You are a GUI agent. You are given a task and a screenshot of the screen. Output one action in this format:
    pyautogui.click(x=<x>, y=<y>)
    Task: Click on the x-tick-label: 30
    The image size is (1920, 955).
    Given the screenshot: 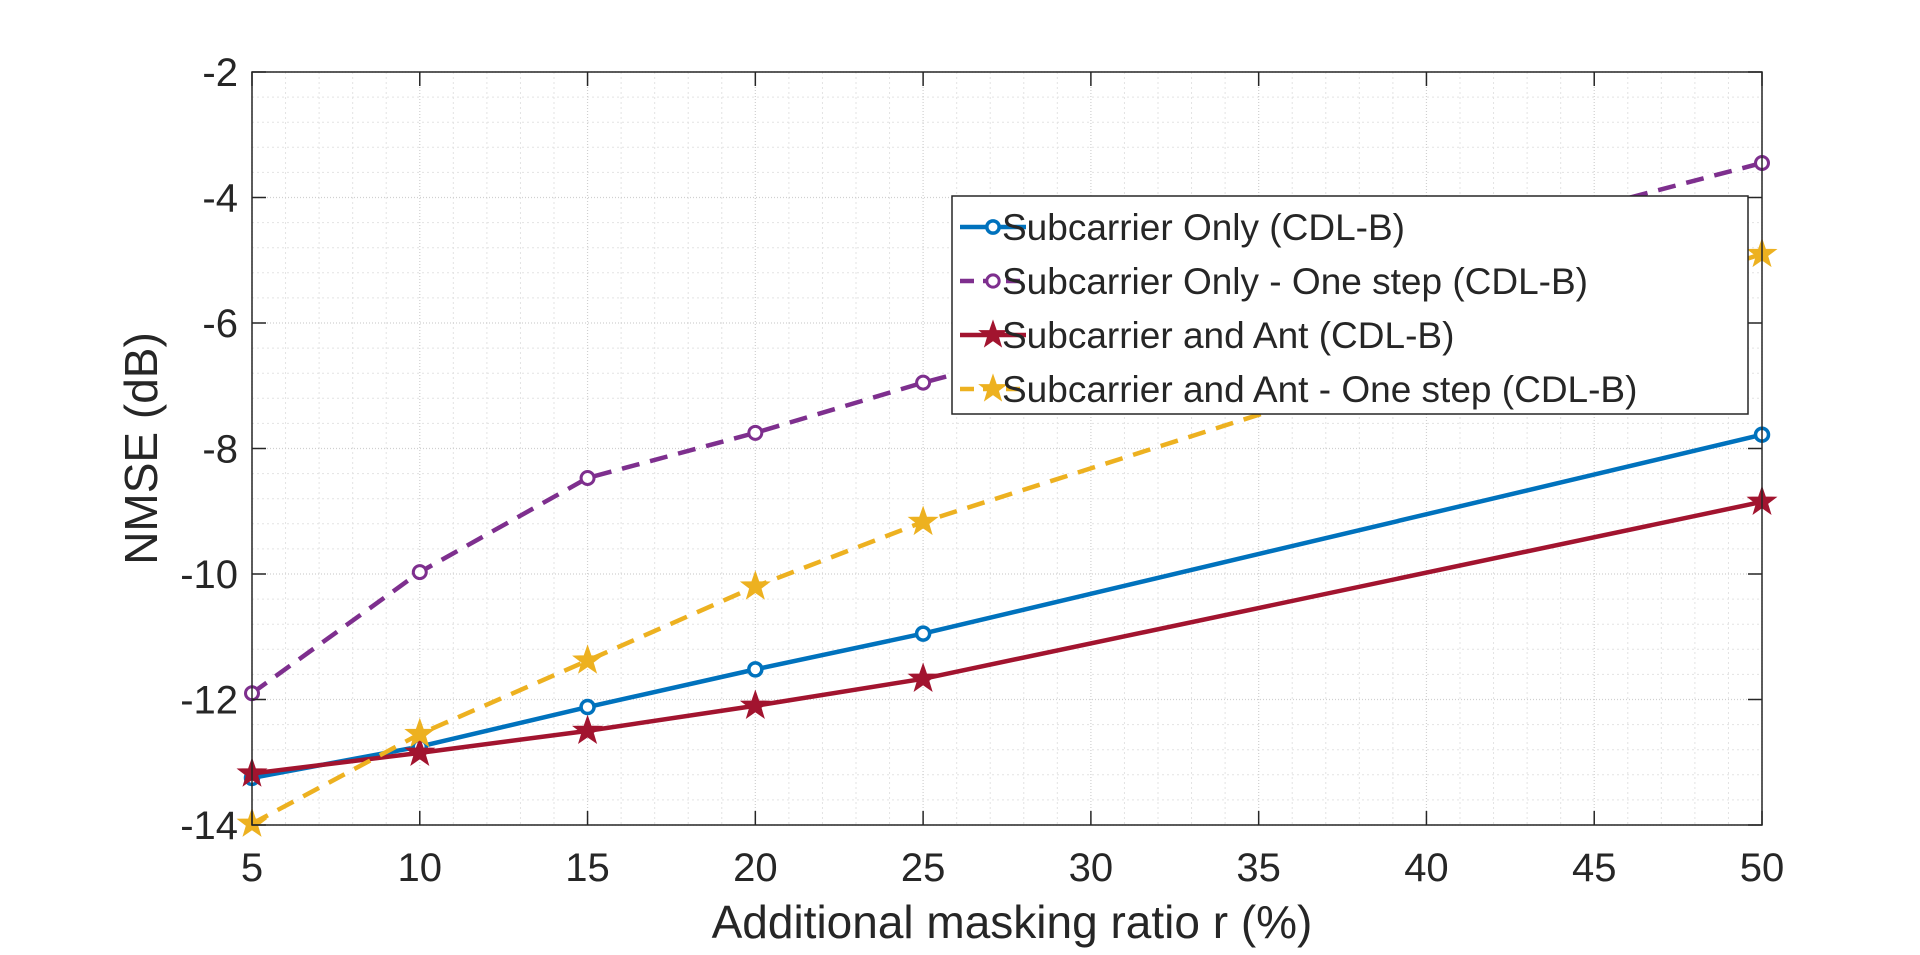 What is the action you would take?
    pyautogui.click(x=1091, y=868)
    